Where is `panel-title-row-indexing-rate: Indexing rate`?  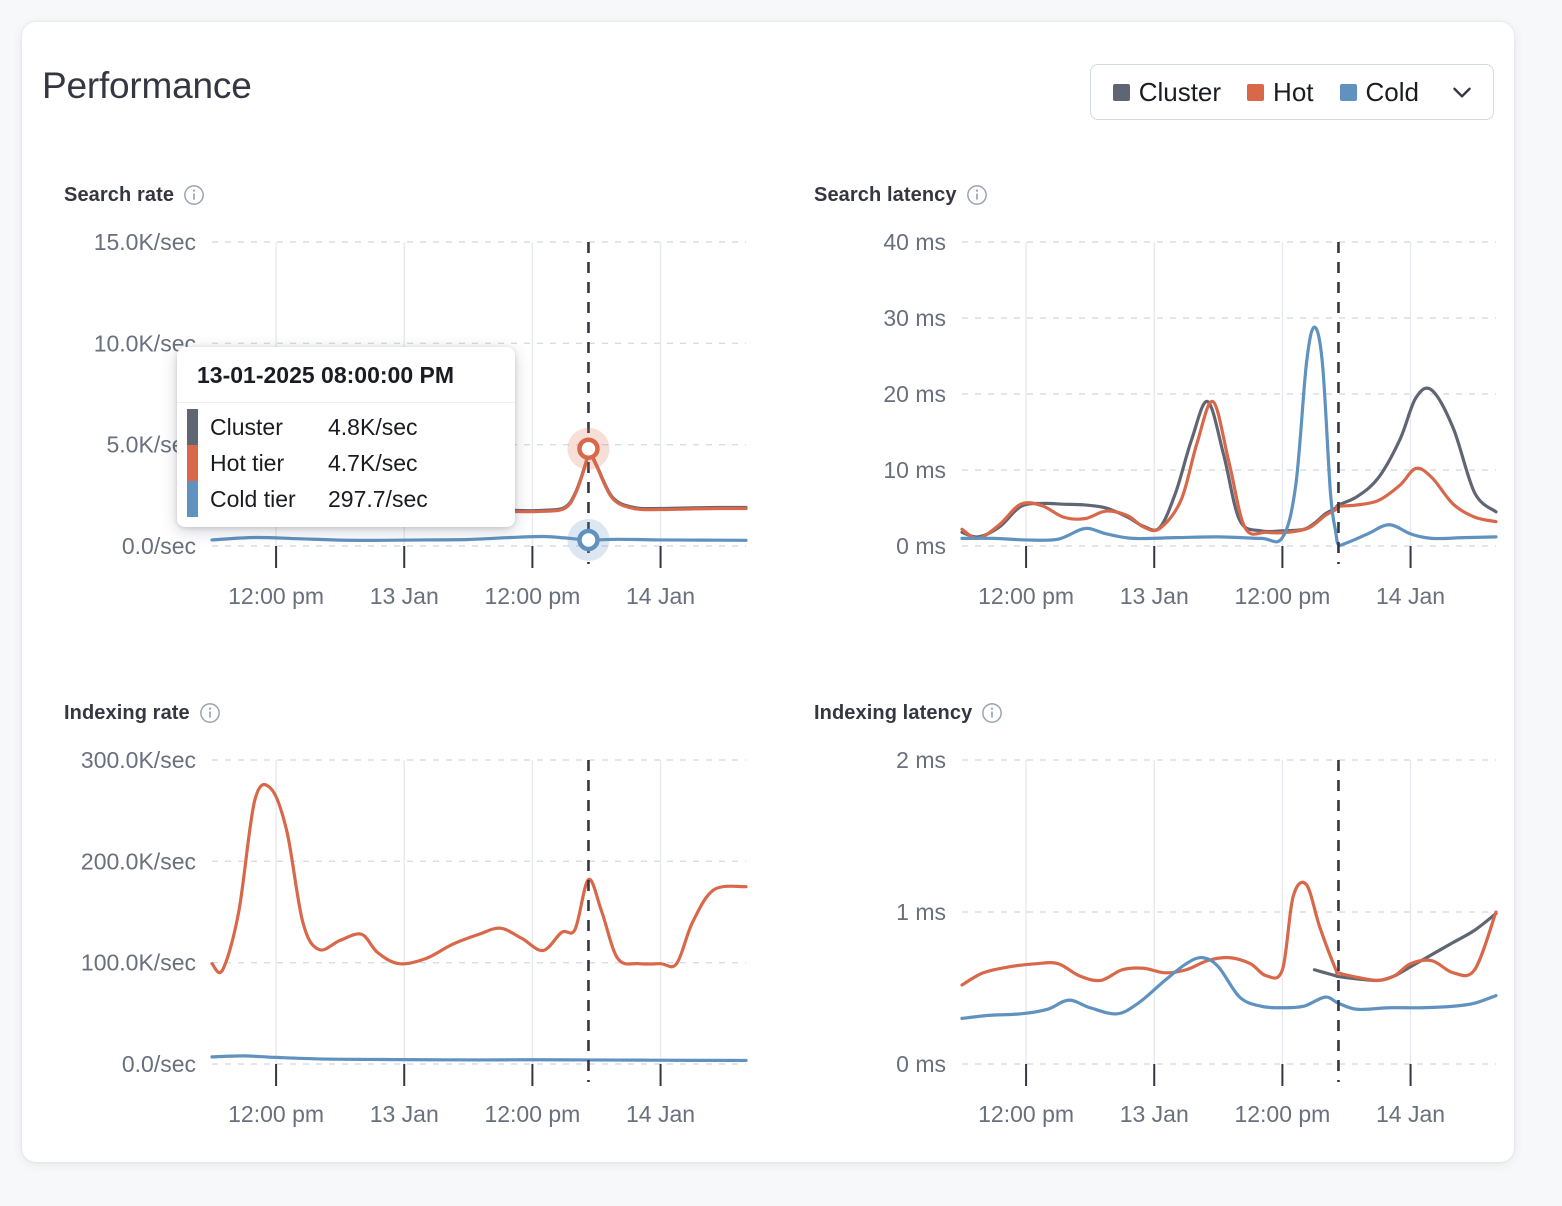
panel-title-row-indexing-rate: Indexing rate is located at coordinates (414, 713).